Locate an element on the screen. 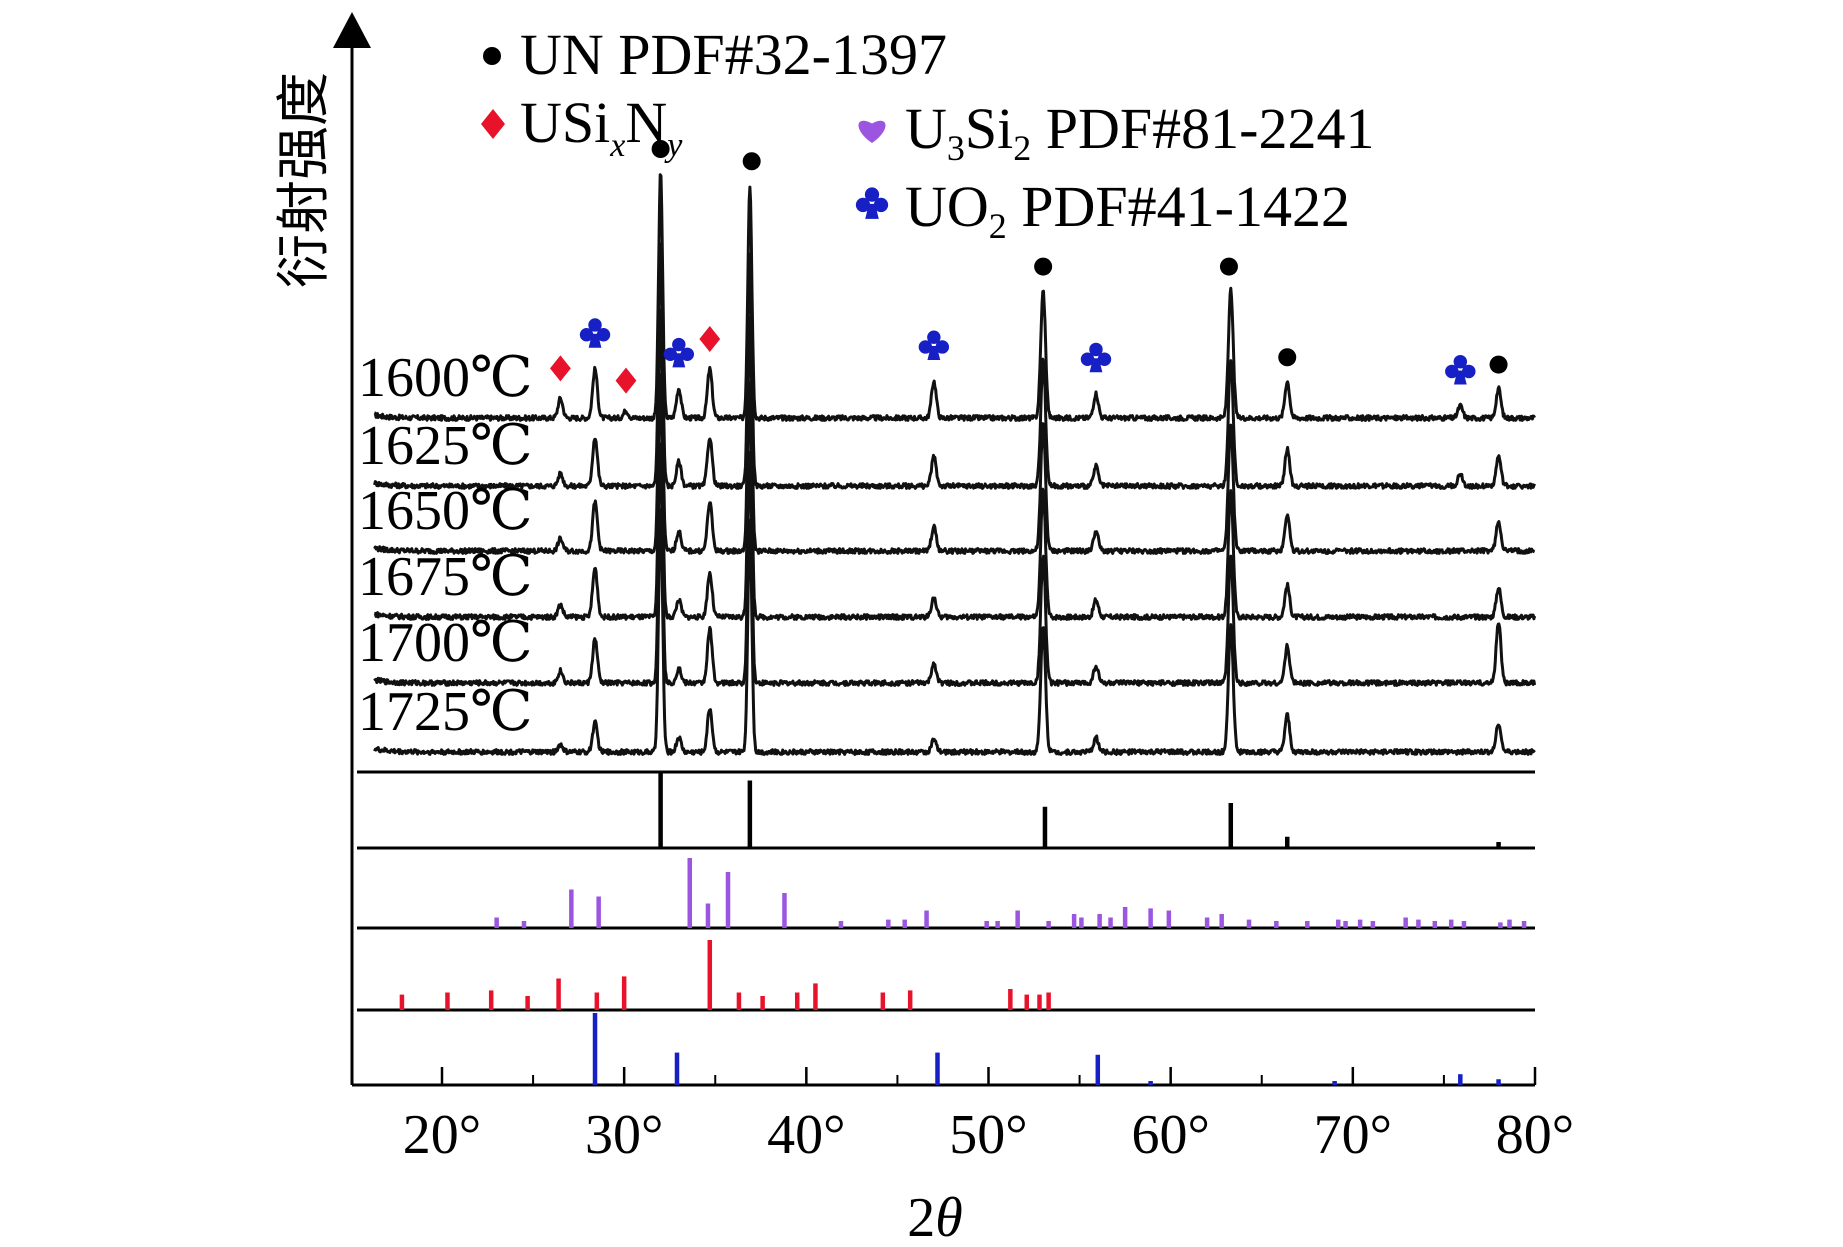 The image size is (1843, 1247). series-label: 1625℃ is located at coordinates (445, 446).